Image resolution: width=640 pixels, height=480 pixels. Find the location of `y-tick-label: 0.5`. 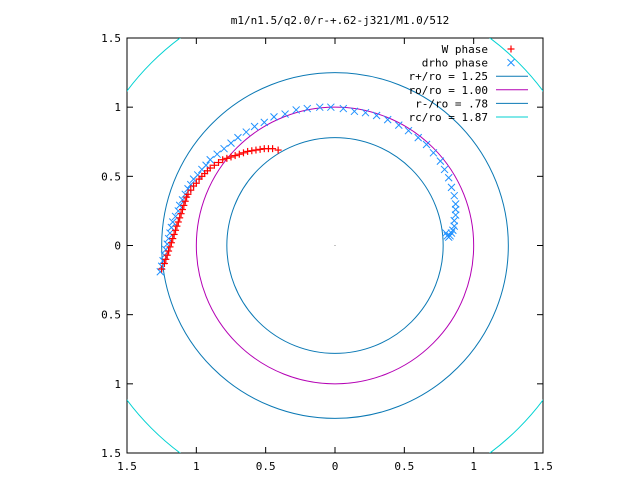

y-tick-label: 0.5 is located at coordinates (111, 176).